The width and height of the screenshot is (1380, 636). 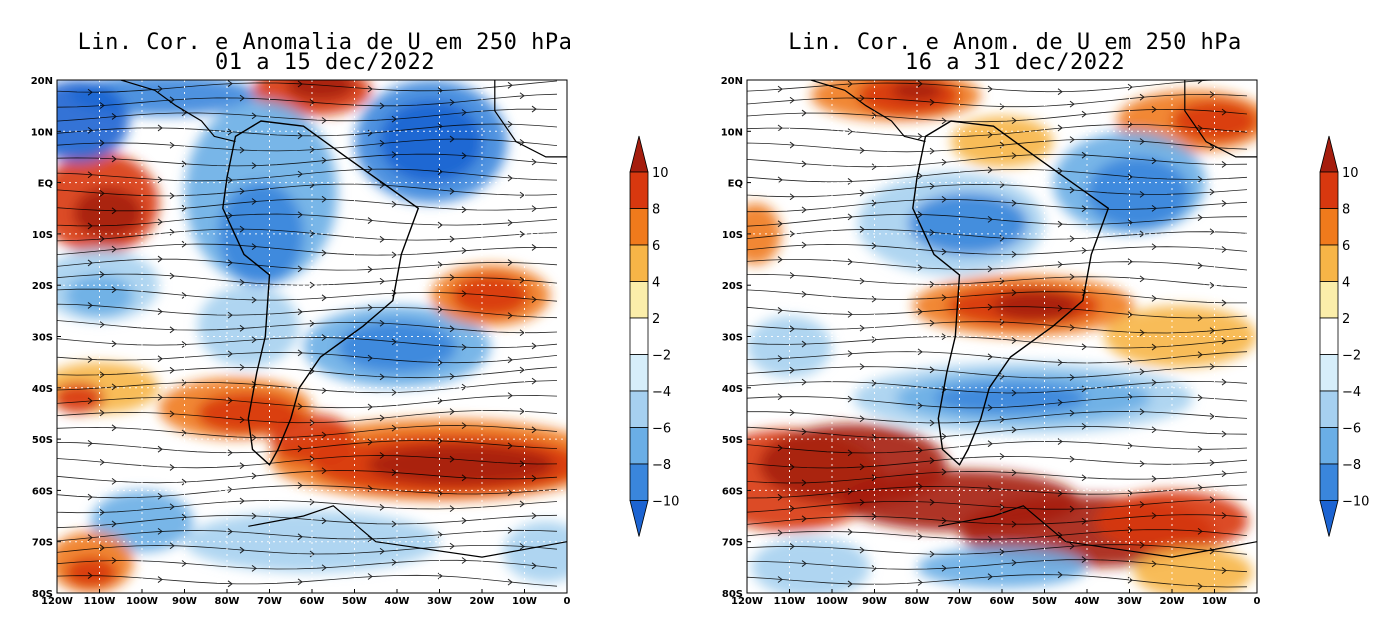 I want to click on lon-tick-label: 30W, so click(x=1129, y=601).